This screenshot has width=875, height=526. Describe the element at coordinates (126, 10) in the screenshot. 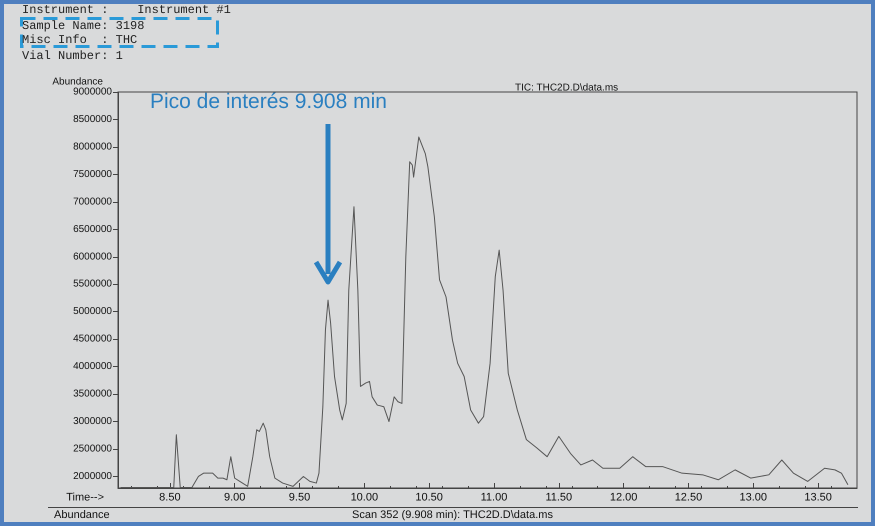

I see `text: Instrument : Instrument #1` at that location.